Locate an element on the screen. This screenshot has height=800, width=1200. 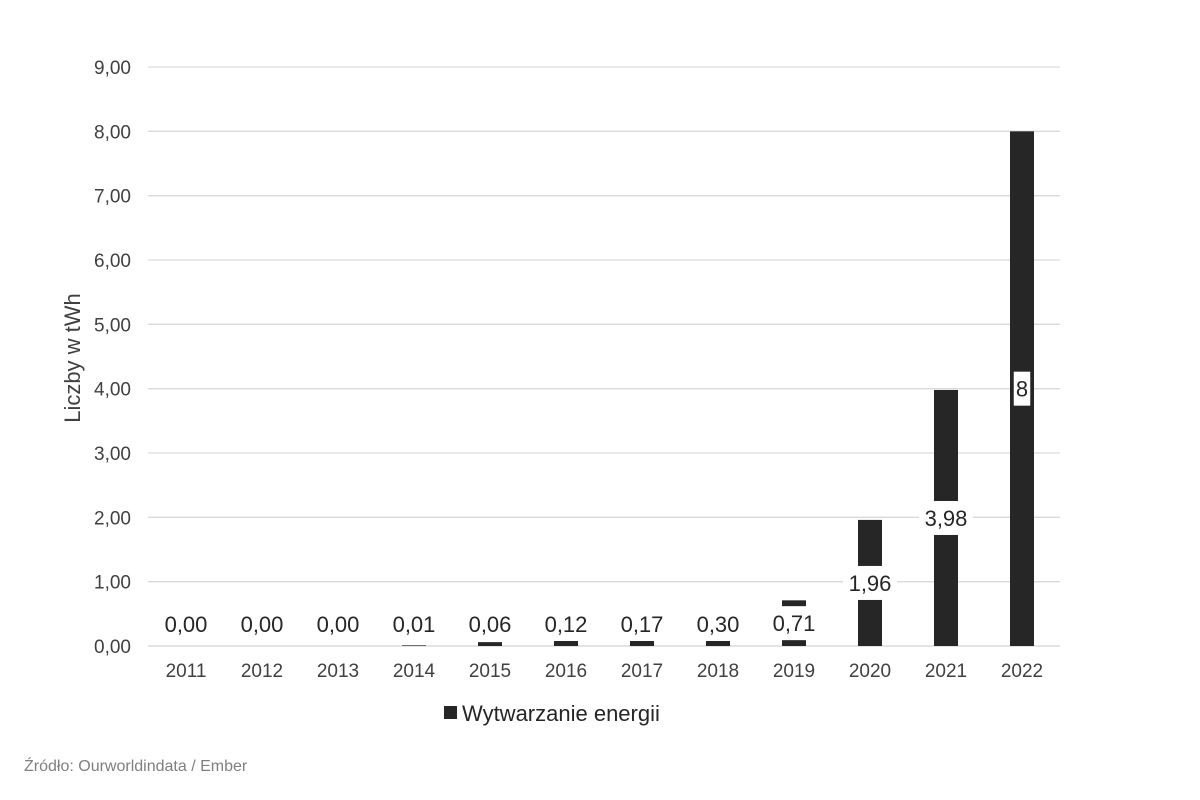
x-tick-label: 2013 is located at coordinates (338, 671).